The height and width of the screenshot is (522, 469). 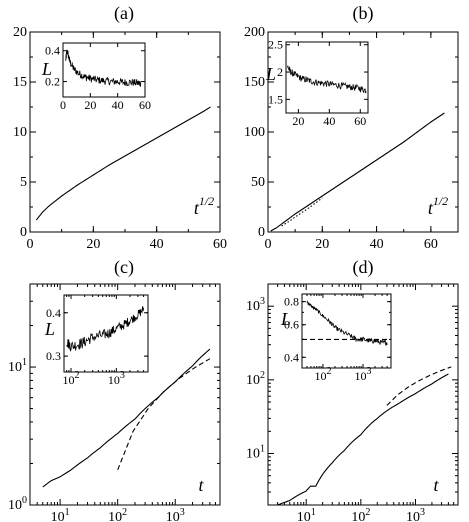 I want to click on panel-label: (a), so click(x=124, y=13).